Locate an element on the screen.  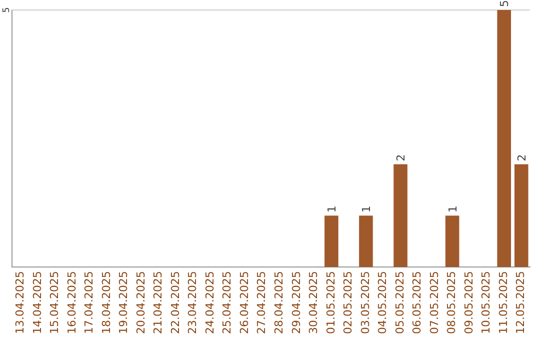
x-tick-label: 02.05.2025 is located at coordinates (348, 302).